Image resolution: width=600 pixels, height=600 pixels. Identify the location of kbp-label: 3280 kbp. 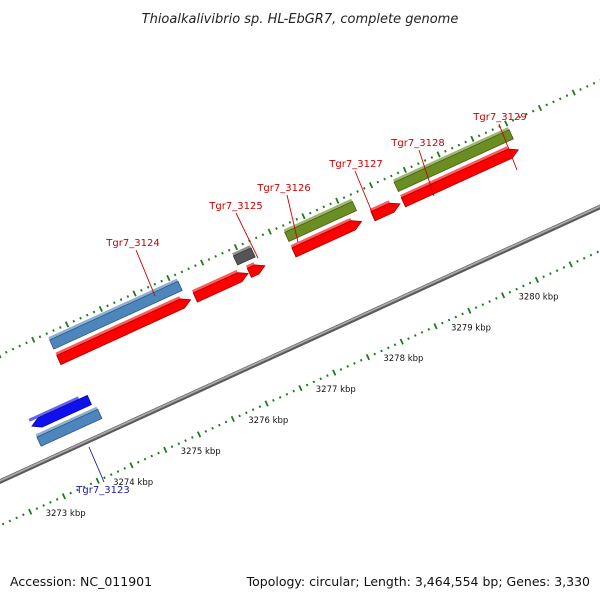
(538, 297).